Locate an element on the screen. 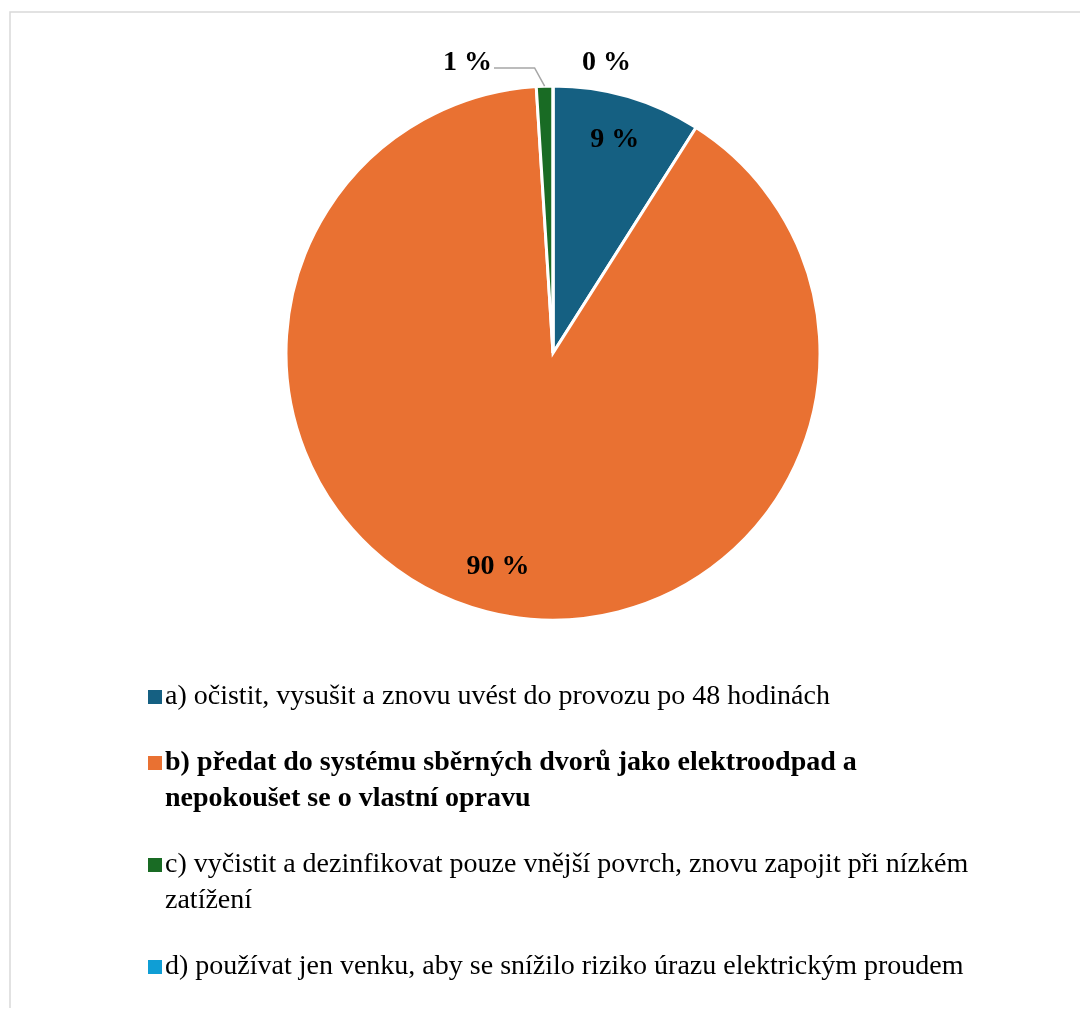 The width and height of the screenshot is (1088, 1010). legend-label: b) předat do systému sběrných dvorů jako elektroodpad a nepokoušet se o vlastní opravu is located at coordinates (511, 779).